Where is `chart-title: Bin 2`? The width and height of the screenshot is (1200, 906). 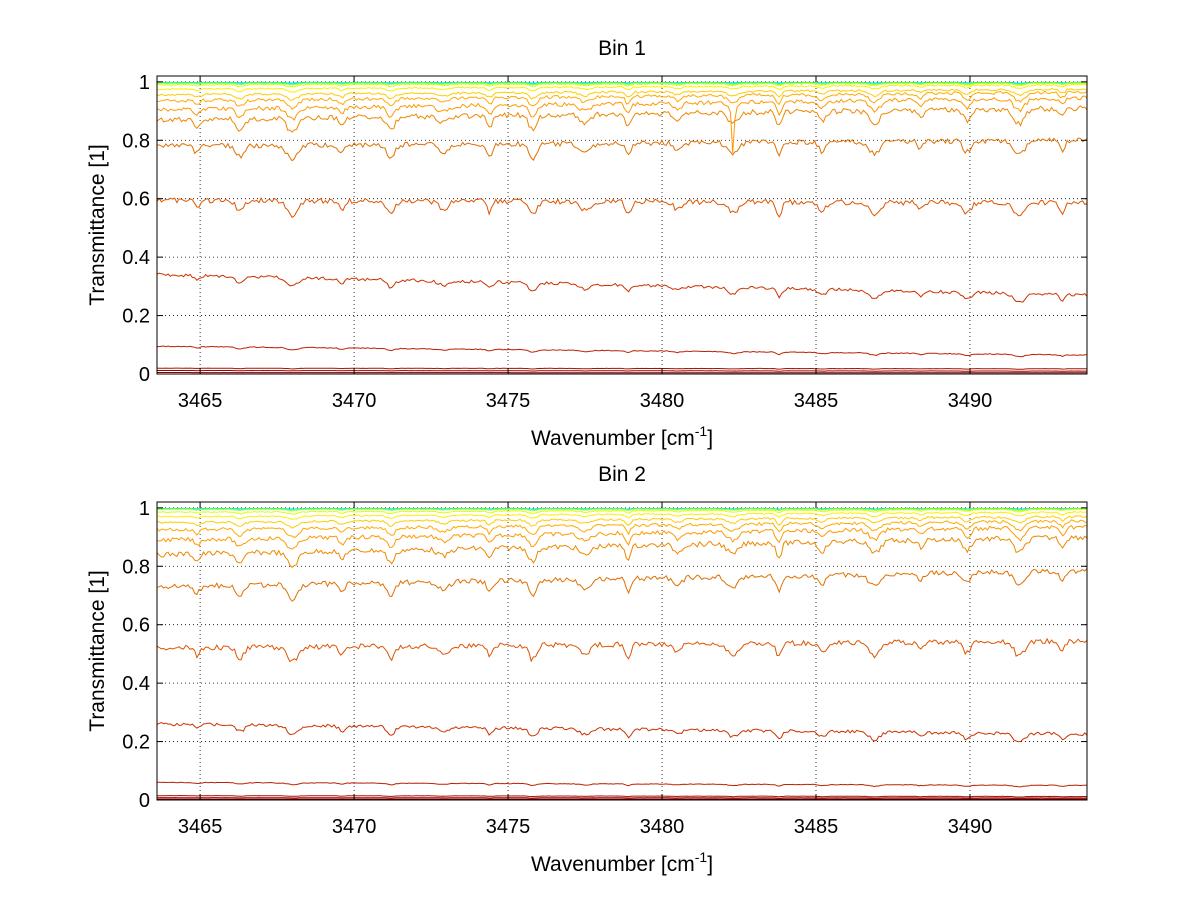
chart-title: Bin 2 is located at coordinates (622, 474).